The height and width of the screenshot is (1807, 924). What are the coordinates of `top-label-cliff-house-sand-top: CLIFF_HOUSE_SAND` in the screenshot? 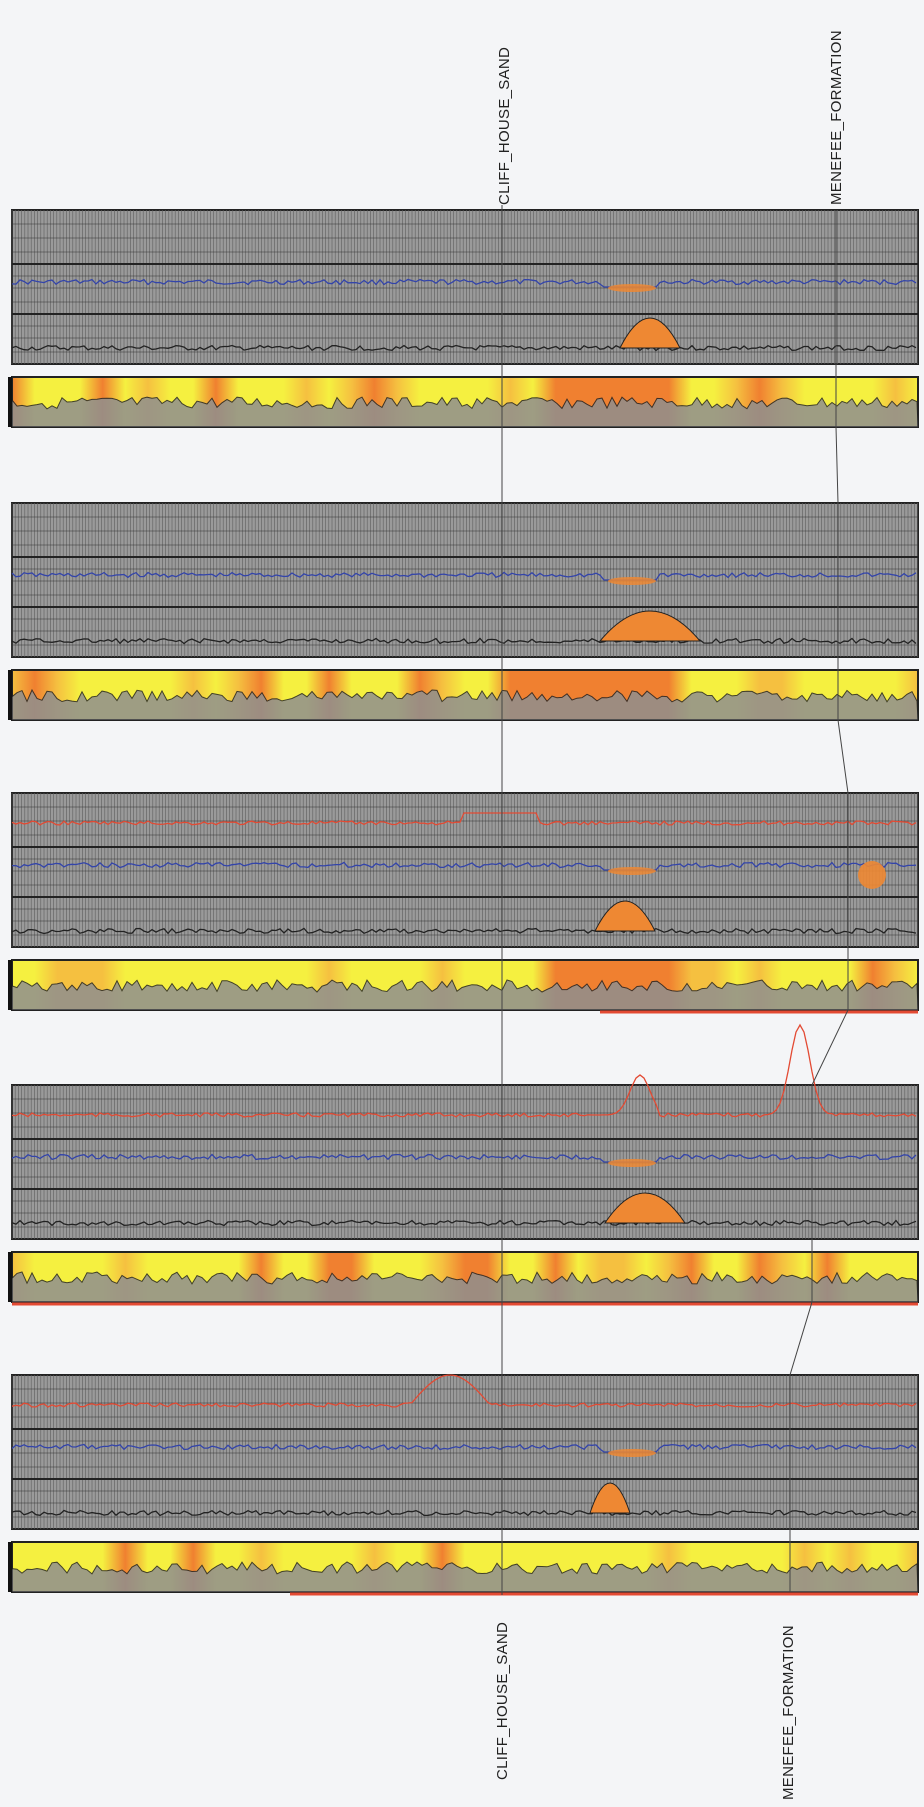 It's located at (504, 125).